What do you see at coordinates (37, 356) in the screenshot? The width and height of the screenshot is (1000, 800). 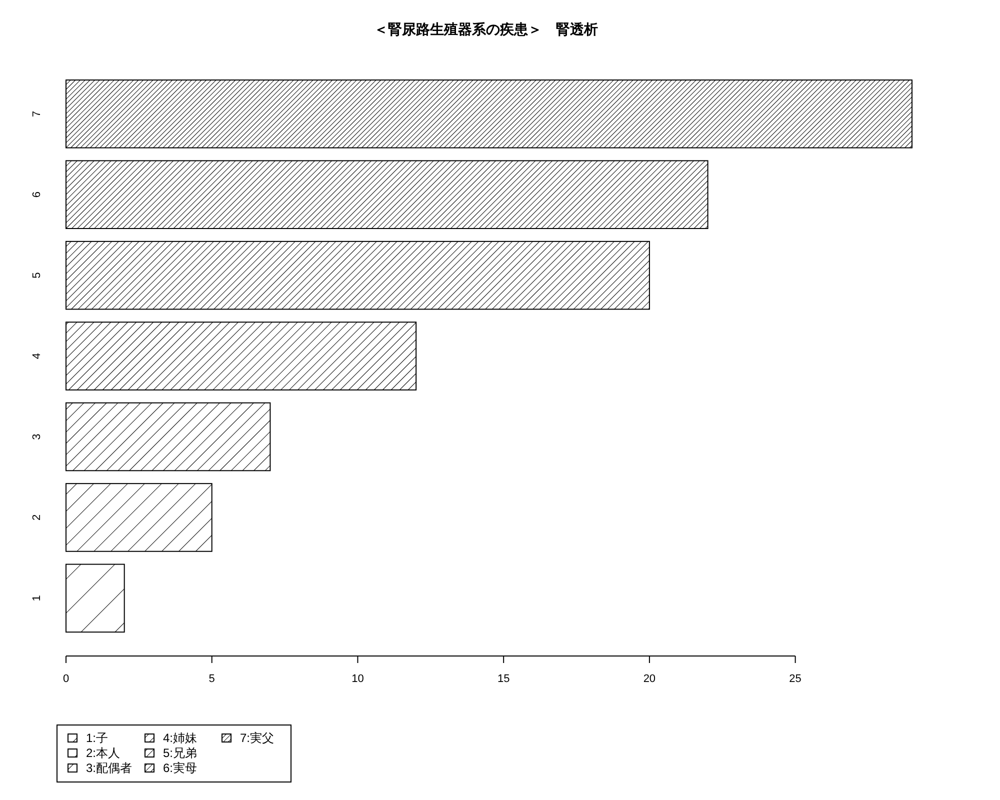 I see `y-tick-label: 4` at bounding box center [37, 356].